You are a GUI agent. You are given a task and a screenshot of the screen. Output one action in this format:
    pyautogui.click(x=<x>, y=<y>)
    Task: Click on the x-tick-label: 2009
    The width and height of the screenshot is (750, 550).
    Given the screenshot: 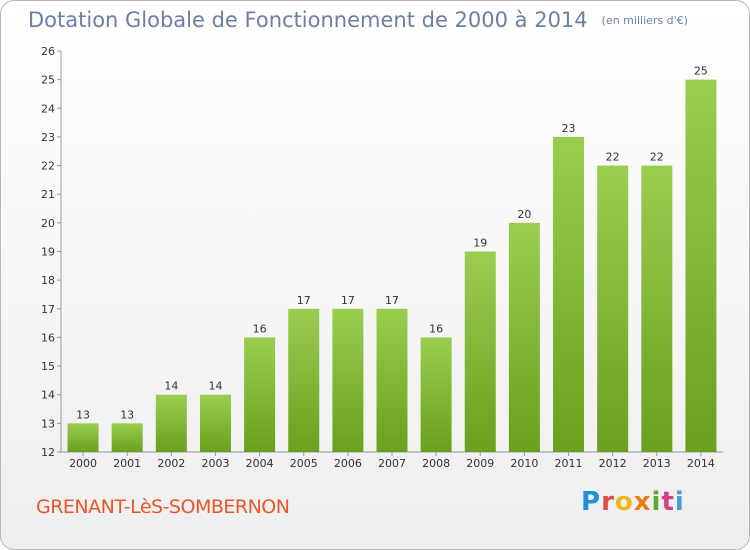 What is the action you would take?
    pyautogui.click(x=480, y=463)
    